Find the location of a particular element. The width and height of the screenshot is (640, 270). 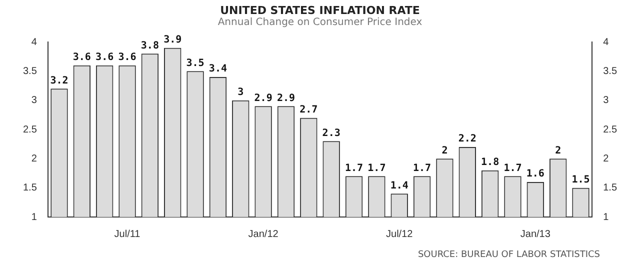

y-tick-label: 4 is located at coordinates (34, 42).